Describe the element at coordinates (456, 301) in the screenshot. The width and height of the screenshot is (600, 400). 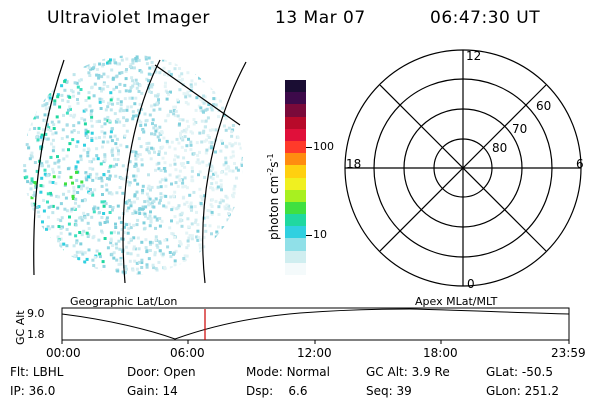
I see `apex-coord-caption: Apex MLat/MLT` at that location.